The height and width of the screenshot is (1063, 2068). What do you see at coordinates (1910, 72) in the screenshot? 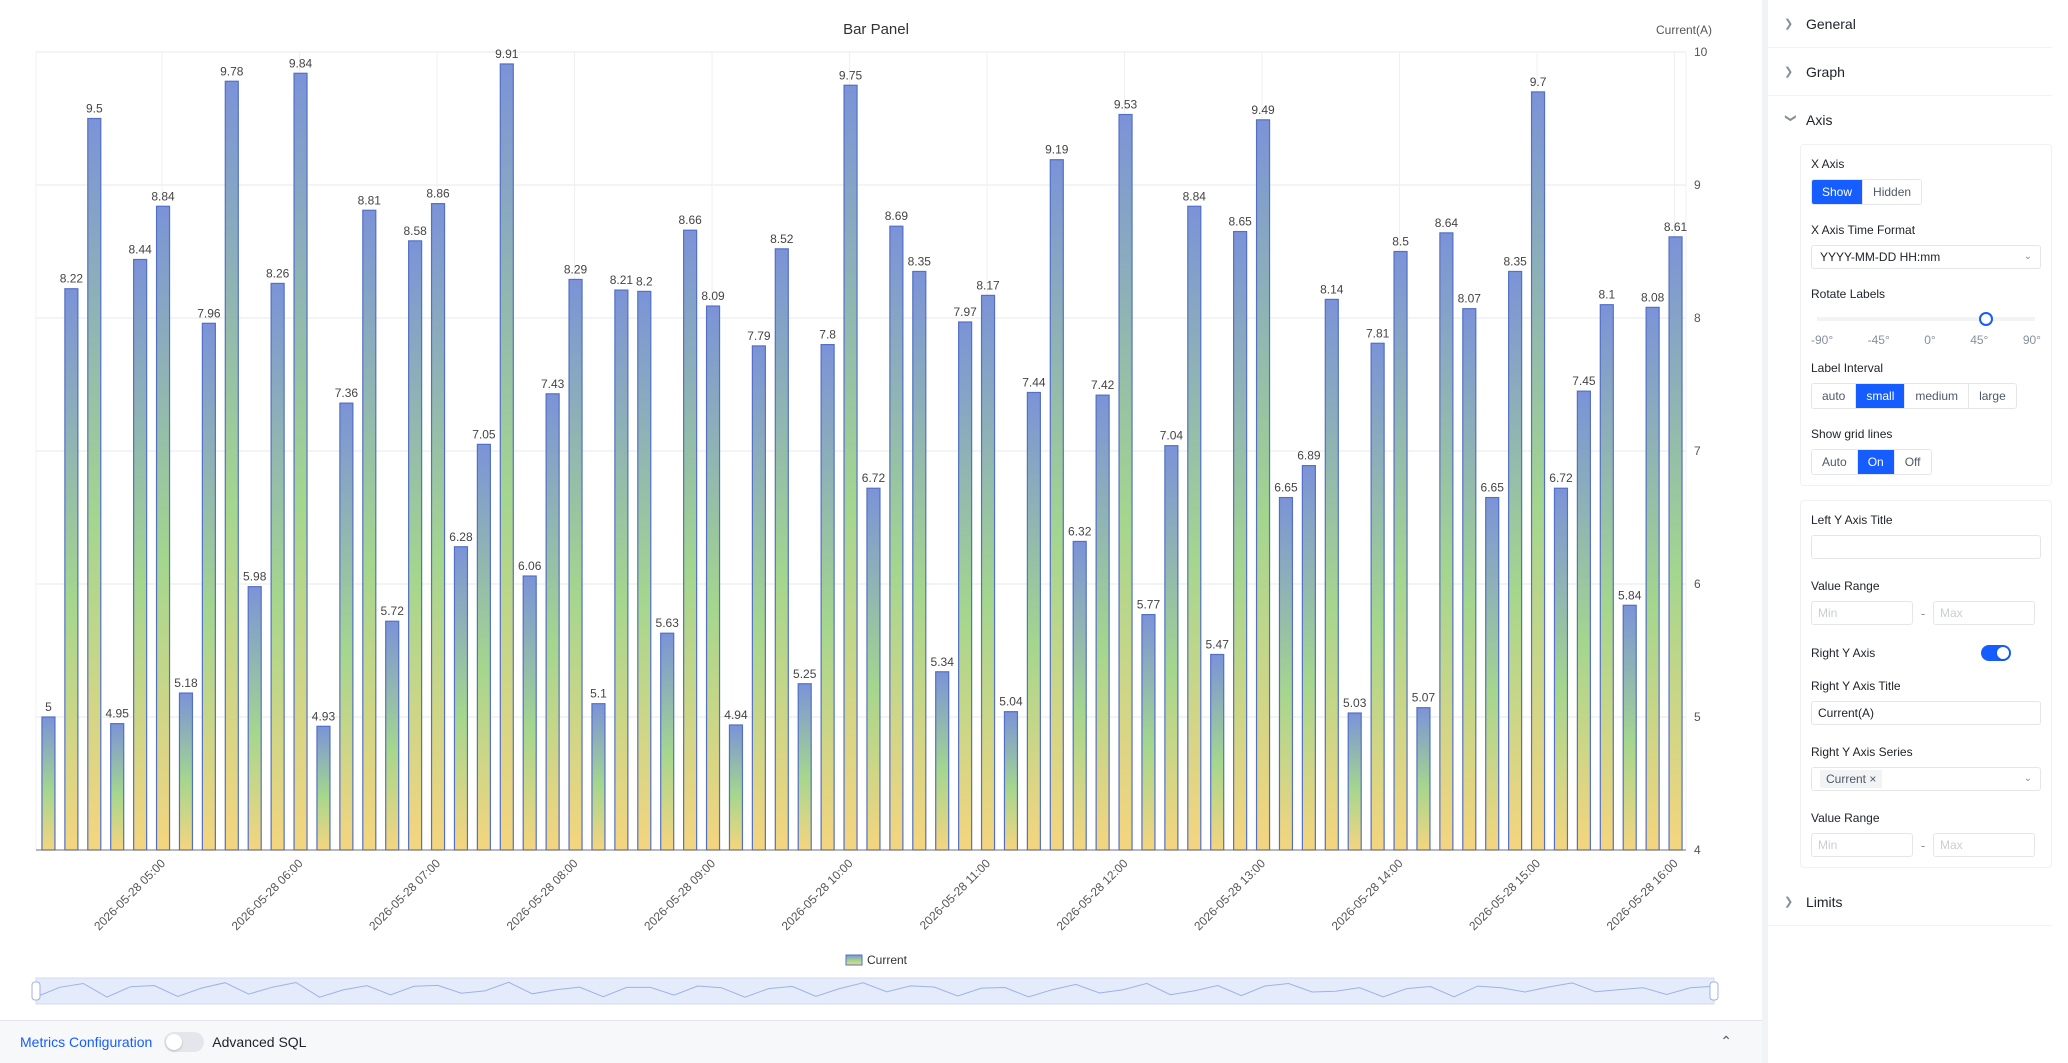
I see `section-graph: ❯ Graph` at bounding box center [1910, 72].